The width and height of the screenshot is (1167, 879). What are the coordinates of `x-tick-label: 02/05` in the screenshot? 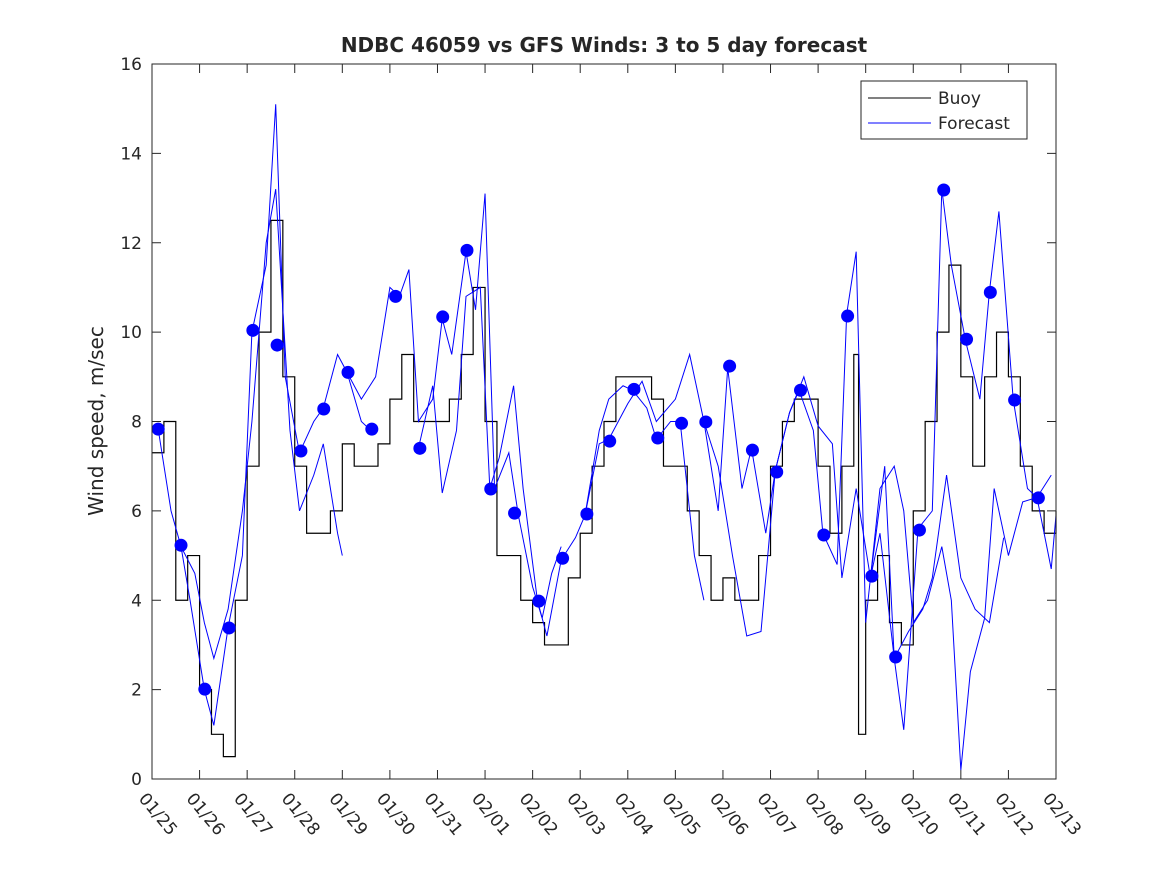 It's located at (681, 814).